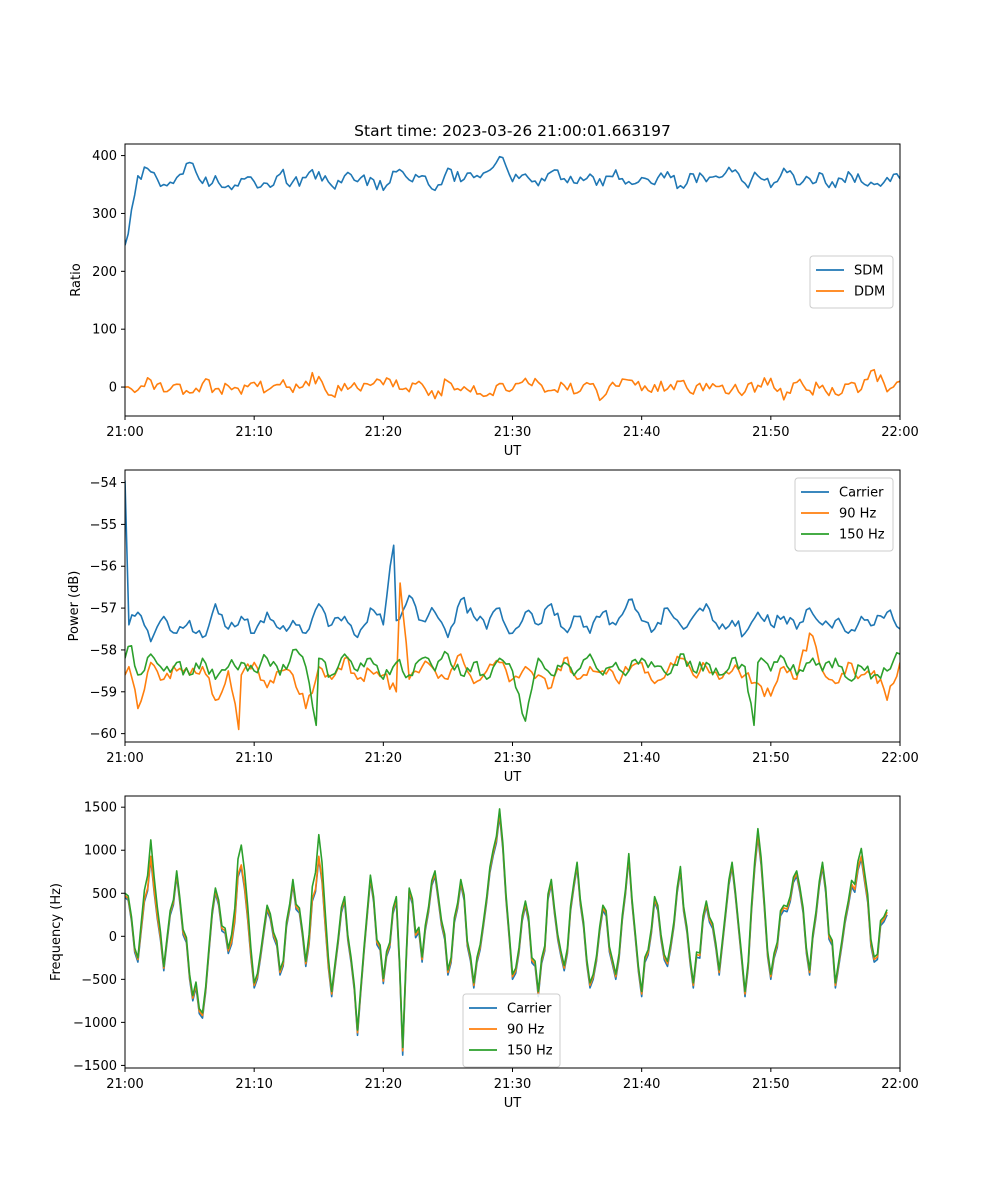  Describe the element at coordinates (104, 214) in the screenshot. I see `y-tick-label: 300` at that location.